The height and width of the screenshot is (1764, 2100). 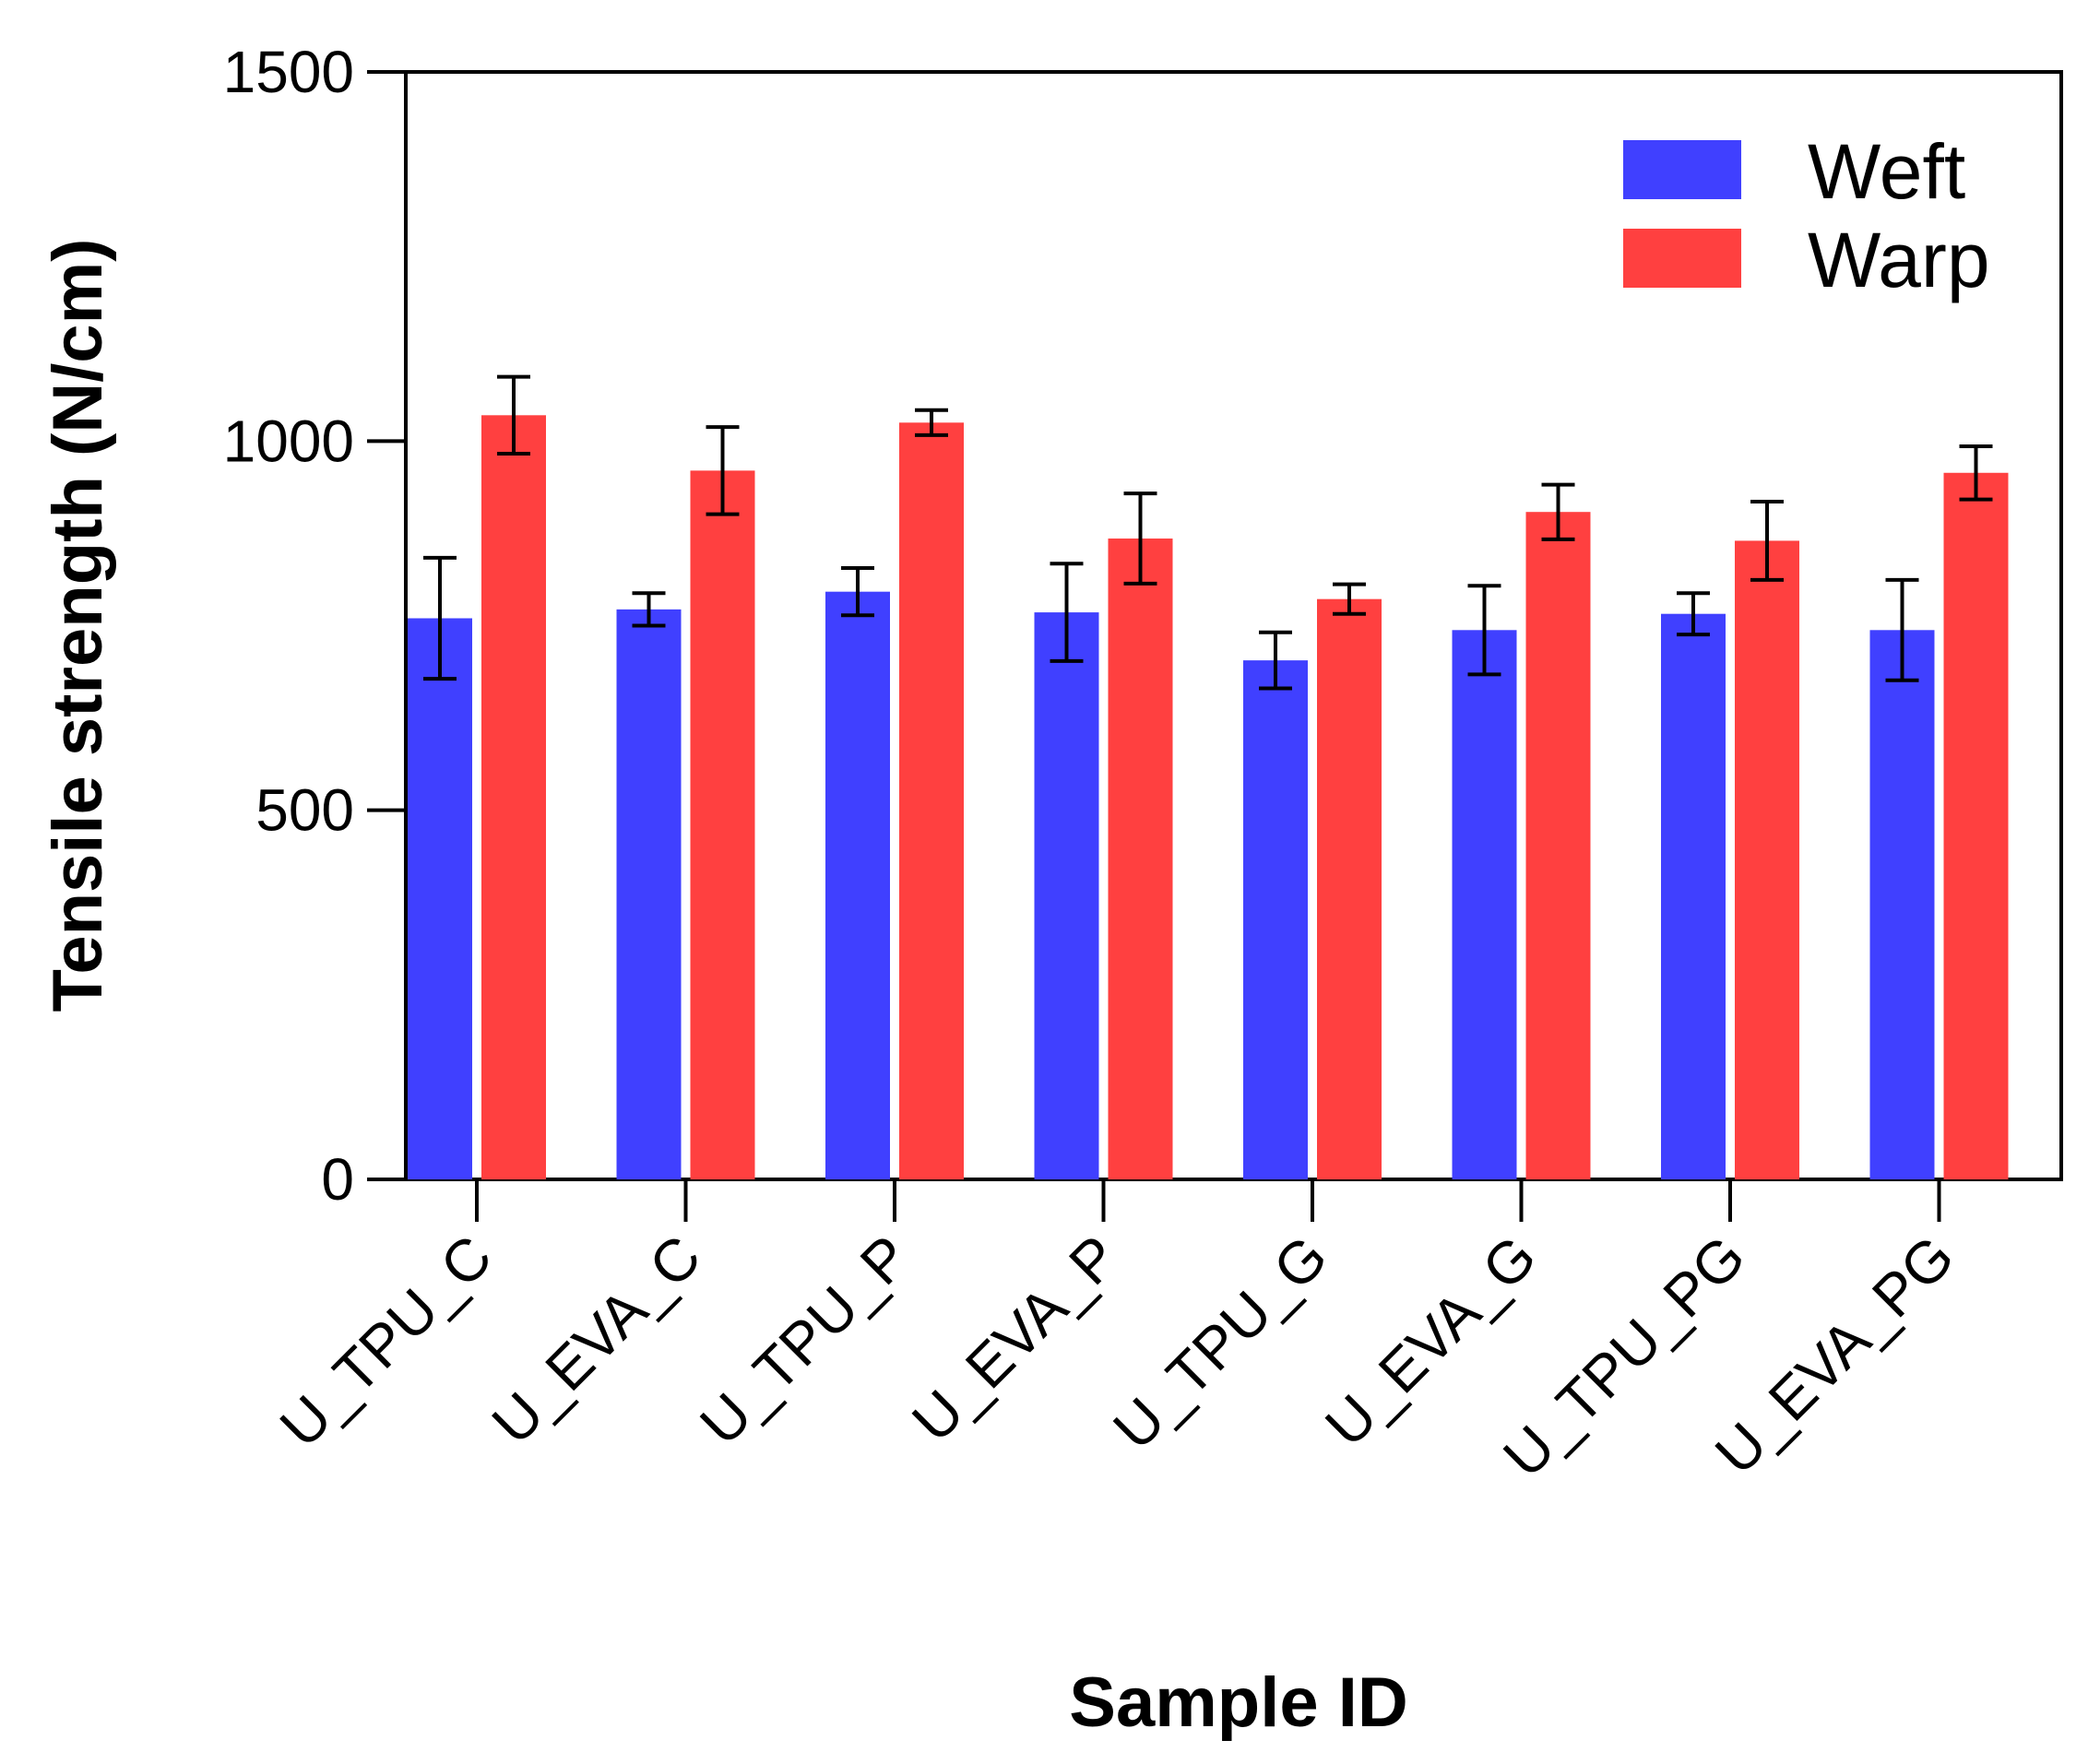 What do you see at coordinates (1693, 614) in the screenshot?
I see `error-bar-weft-u_tpu_pg` at bounding box center [1693, 614].